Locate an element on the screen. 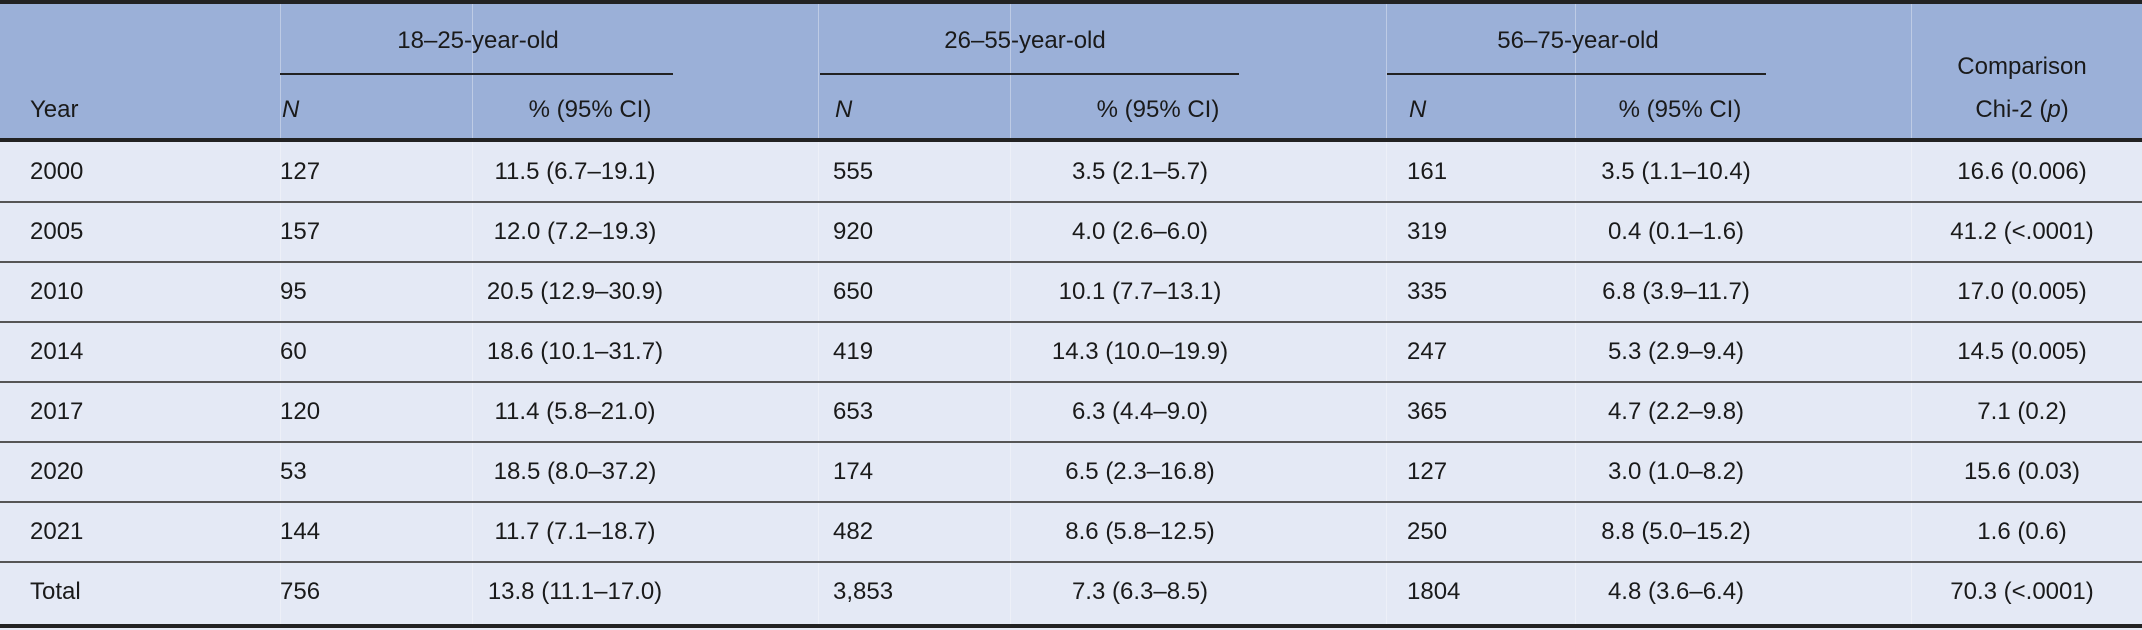  year-cell: 2014 is located at coordinates (57, 351).